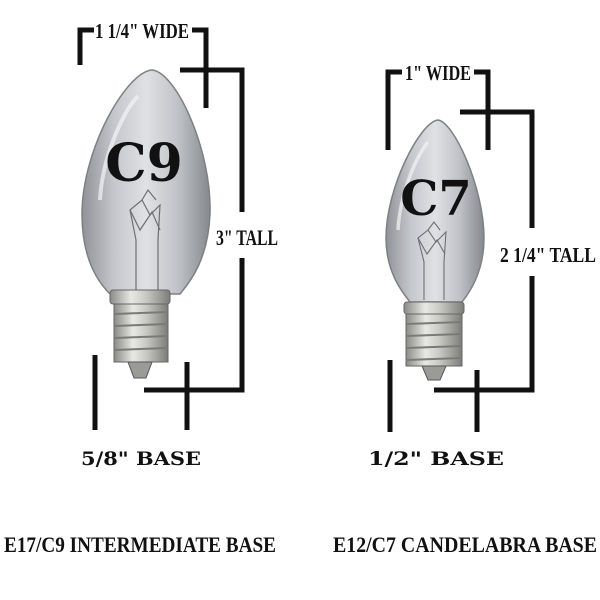 This screenshot has width=600, height=600. I want to click on c7-filament, so click(432, 260).